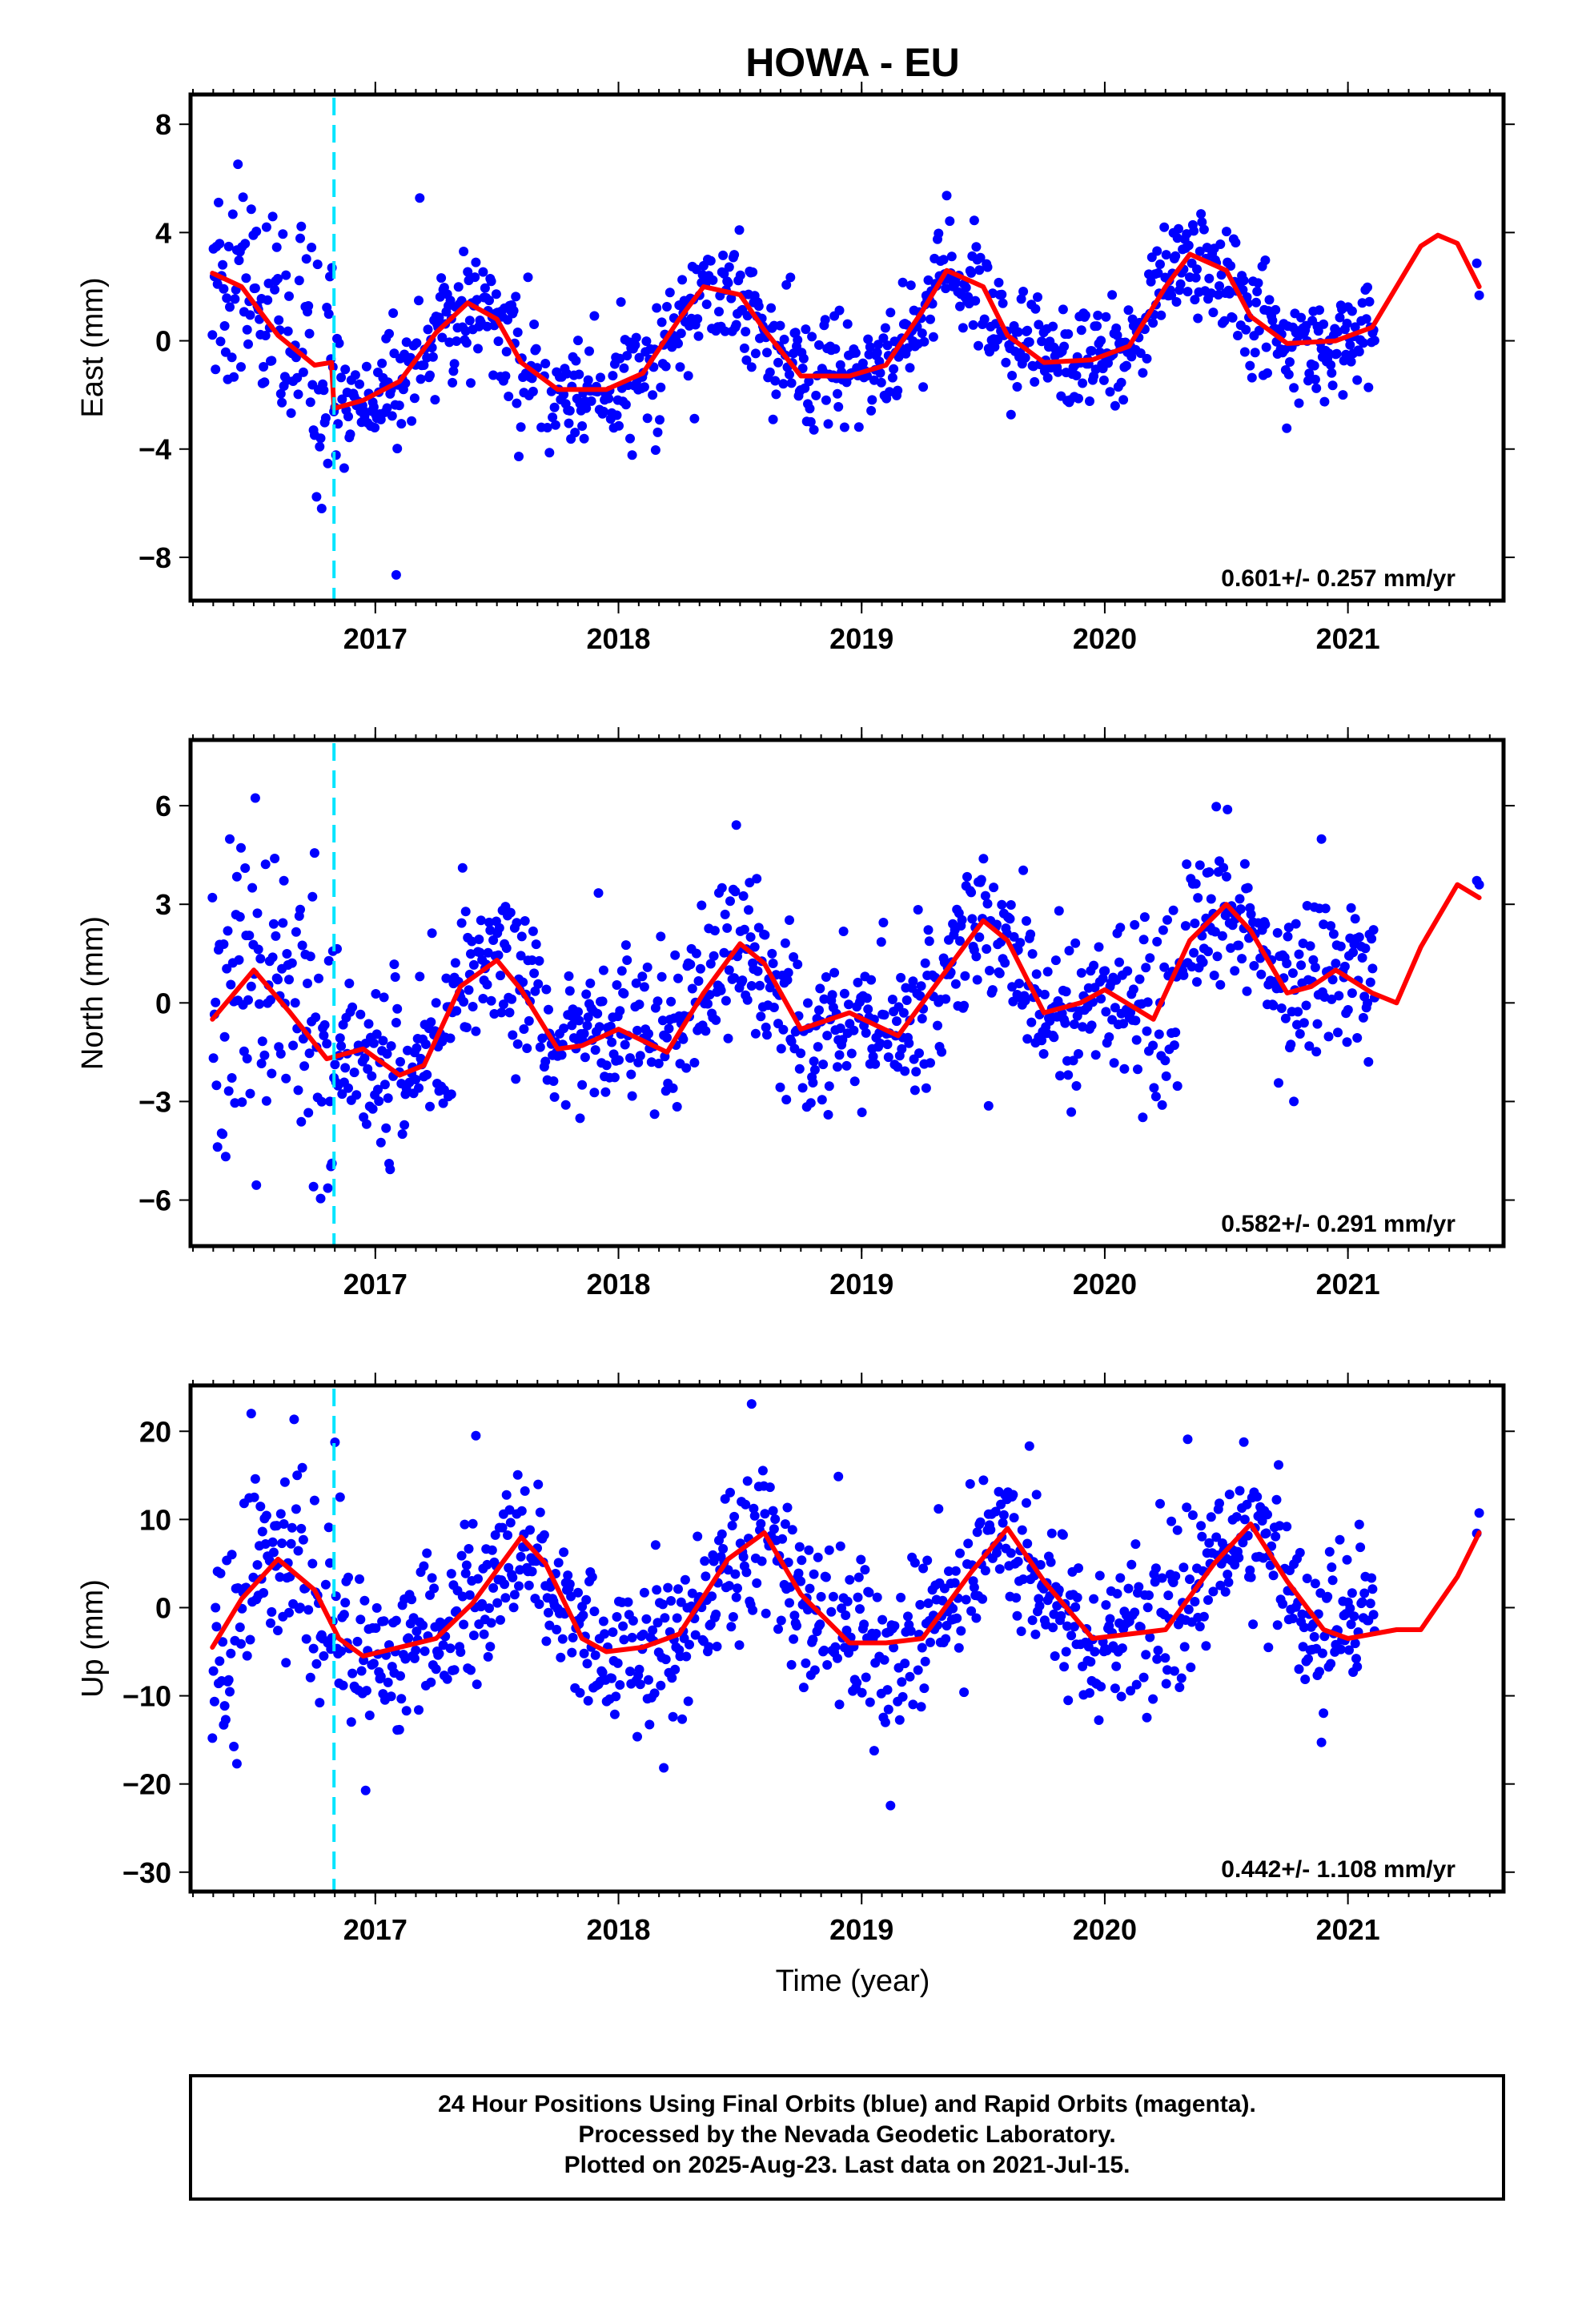 The width and height of the screenshot is (1582, 2324). What do you see at coordinates (1338, 1224) in the screenshot?
I see `velocity-label: 0.582+/- 0.291 mm/yr` at bounding box center [1338, 1224].